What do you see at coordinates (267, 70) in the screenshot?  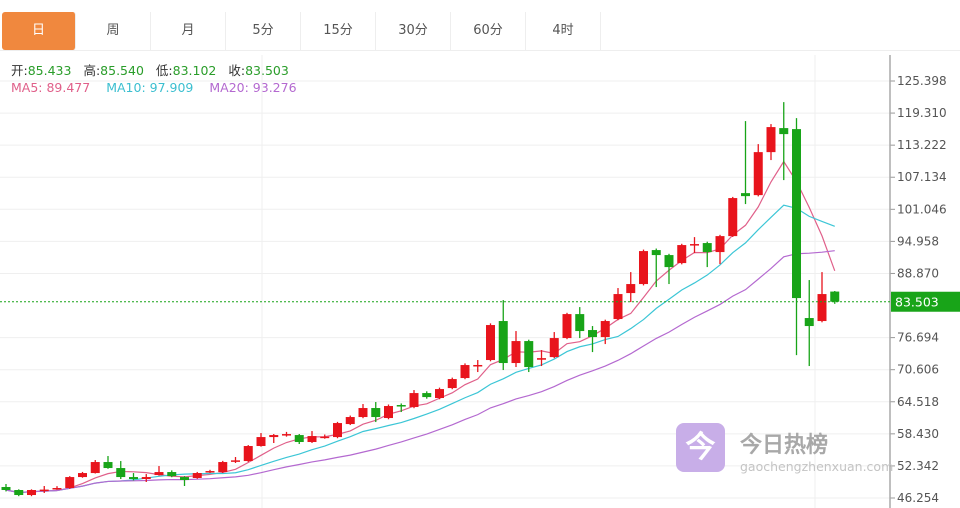 I see `close-value: 83.503` at bounding box center [267, 70].